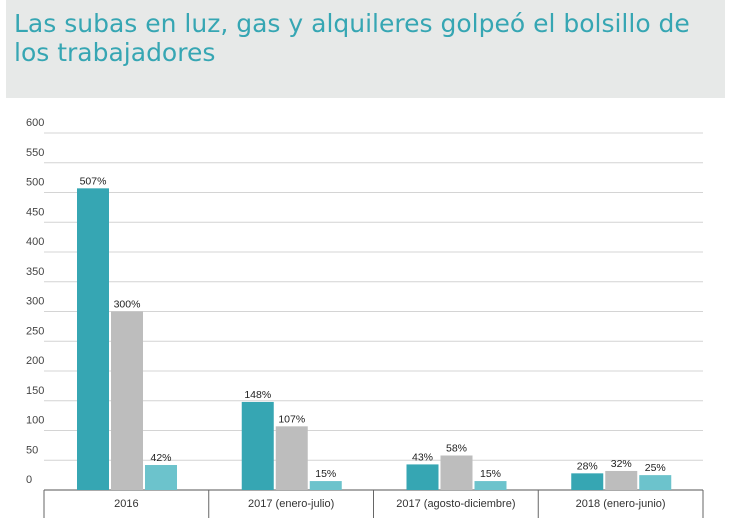 This screenshot has width=731, height=522. I want to click on x-category-label: 2017 (enero-julio), so click(291, 504).